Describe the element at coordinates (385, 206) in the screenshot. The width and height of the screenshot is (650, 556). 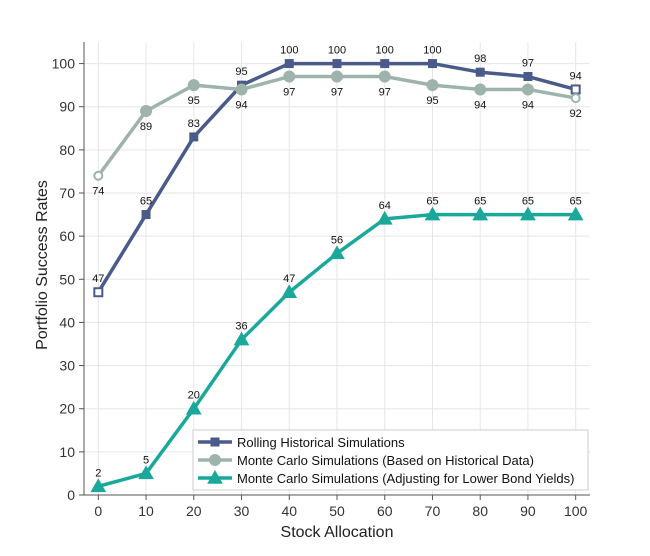
I see `data-label: 64` at that location.